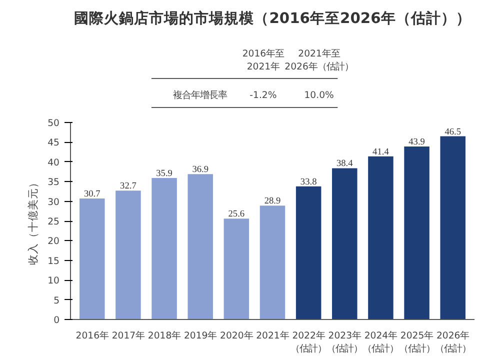 The image size is (499, 357). I want to click on chart-title: 國際火鍋店市場的市場規模（2016年至2026年（估計））, so click(272, 18).